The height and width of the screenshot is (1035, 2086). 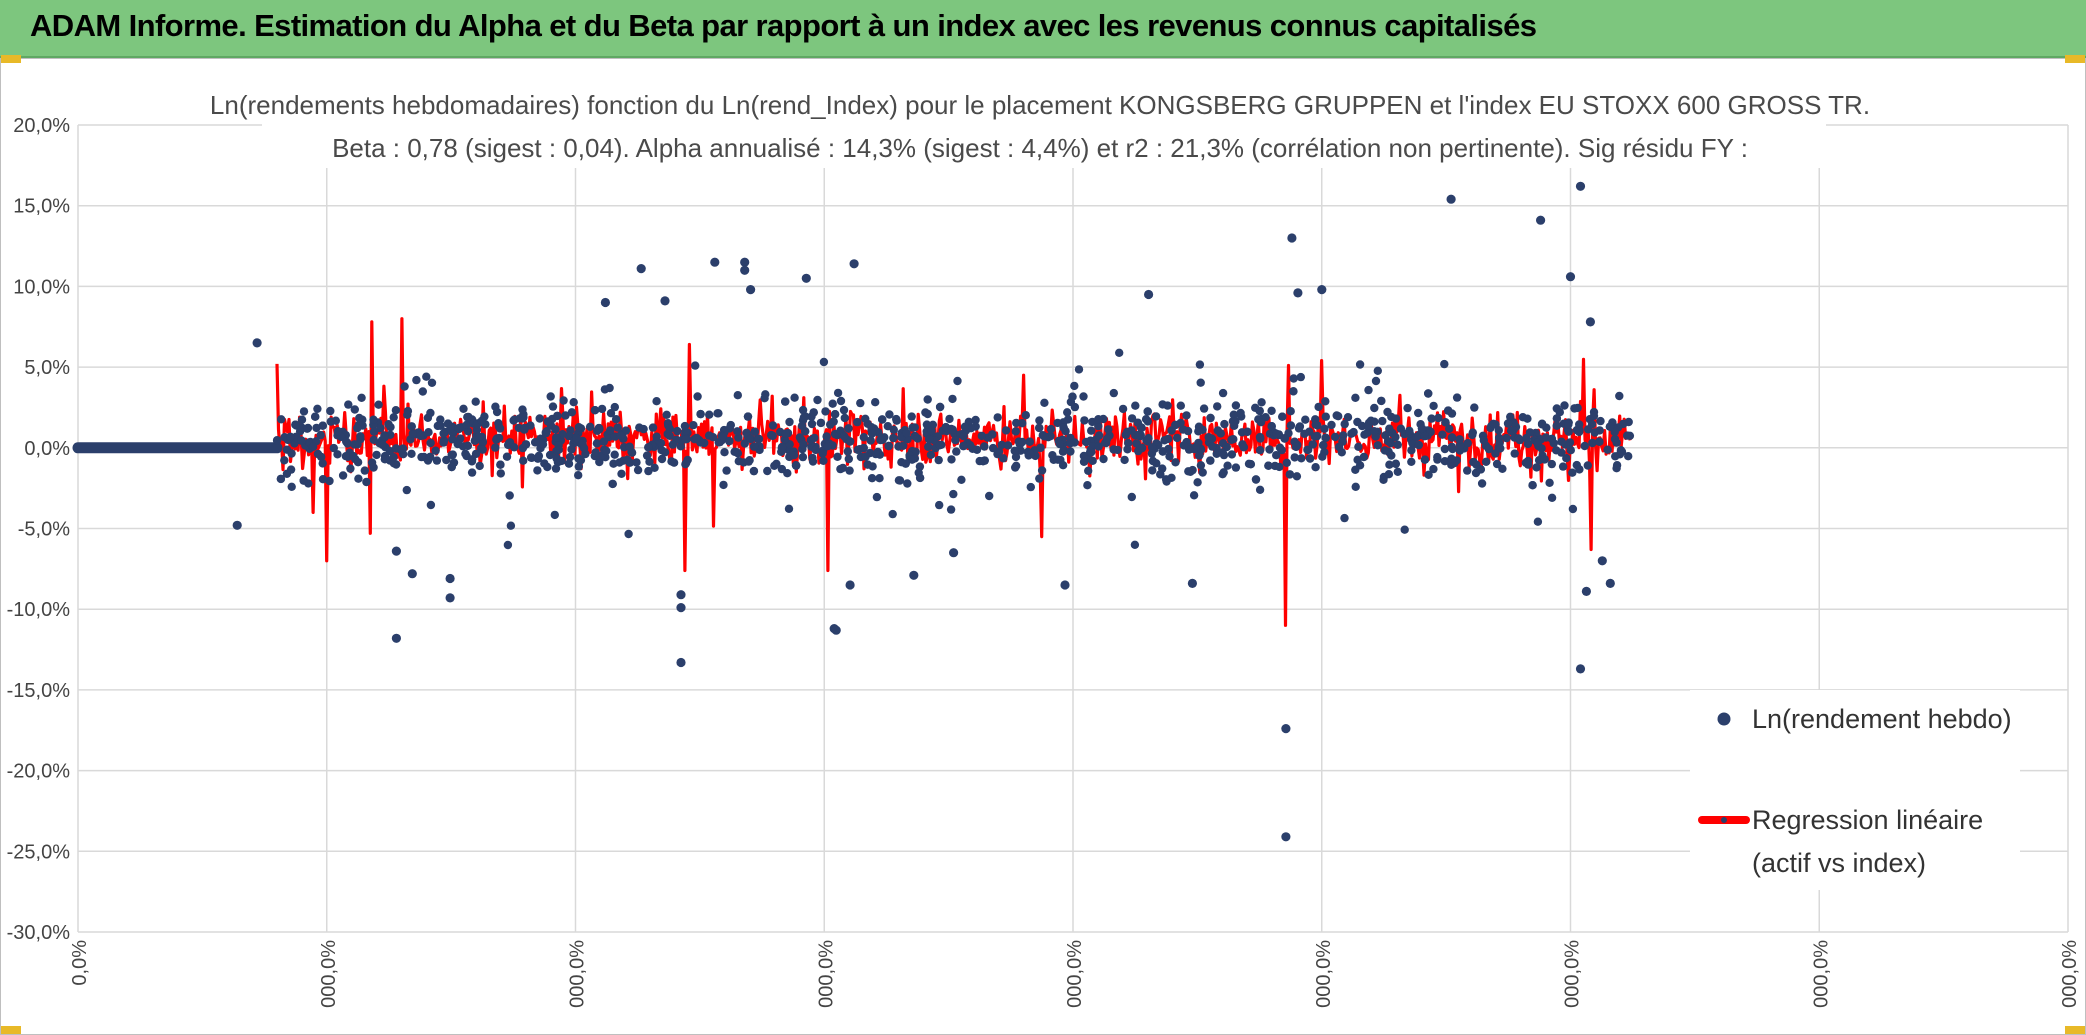 I want to click on frame-handle-top-left, so click(x=11, y=59).